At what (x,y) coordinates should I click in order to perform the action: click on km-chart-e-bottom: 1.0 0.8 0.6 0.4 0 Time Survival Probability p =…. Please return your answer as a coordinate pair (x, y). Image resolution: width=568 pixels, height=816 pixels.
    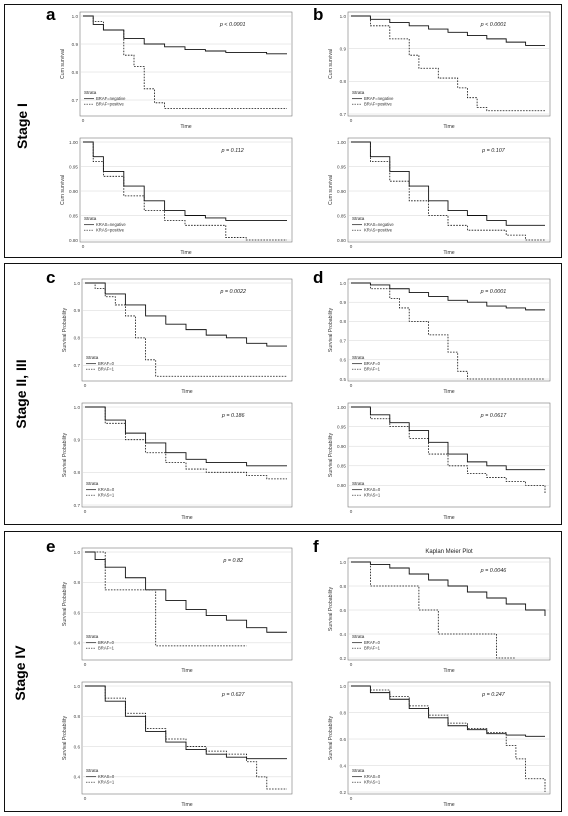
    Looking at the image, I should click on (177, 744).